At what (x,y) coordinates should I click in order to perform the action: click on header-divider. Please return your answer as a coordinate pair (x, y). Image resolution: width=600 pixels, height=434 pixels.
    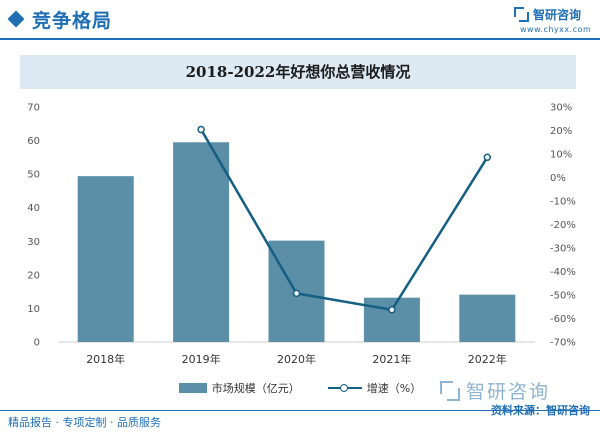
    Looking at the image, I should click on (300, 39).